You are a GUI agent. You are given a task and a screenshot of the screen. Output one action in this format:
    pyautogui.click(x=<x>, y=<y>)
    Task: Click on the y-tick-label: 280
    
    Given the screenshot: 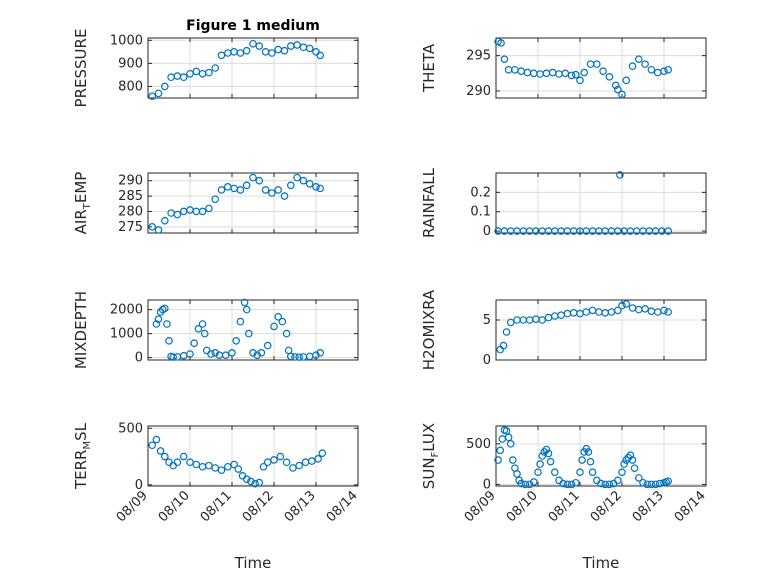 What is the action you would take?
    pyautogui.click(x=130, y=211)
    